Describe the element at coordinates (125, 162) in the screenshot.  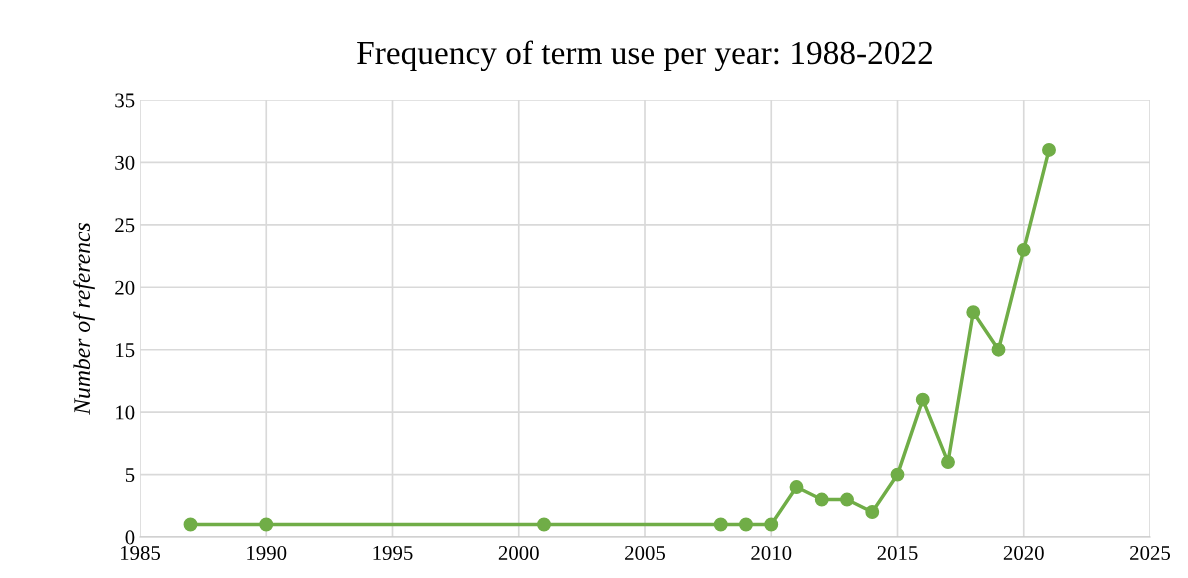
I see `y-tick-label: 30` at that location.